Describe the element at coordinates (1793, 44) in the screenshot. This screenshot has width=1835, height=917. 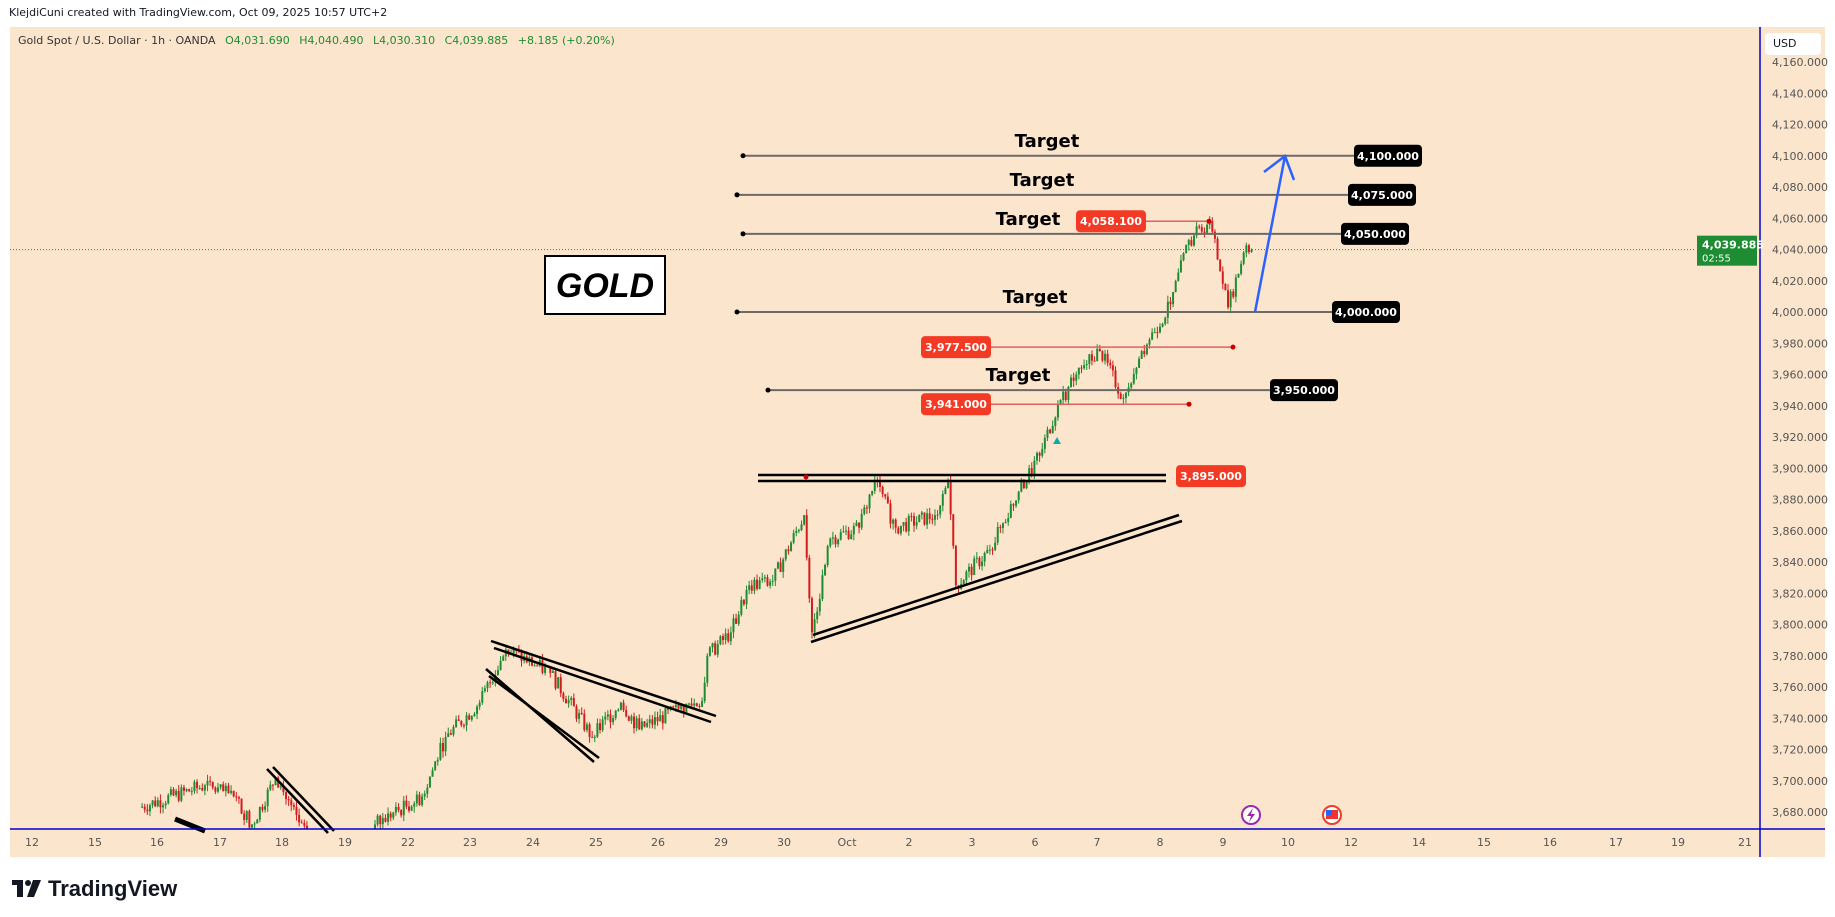
I see `currency-selector: USD` at that location.